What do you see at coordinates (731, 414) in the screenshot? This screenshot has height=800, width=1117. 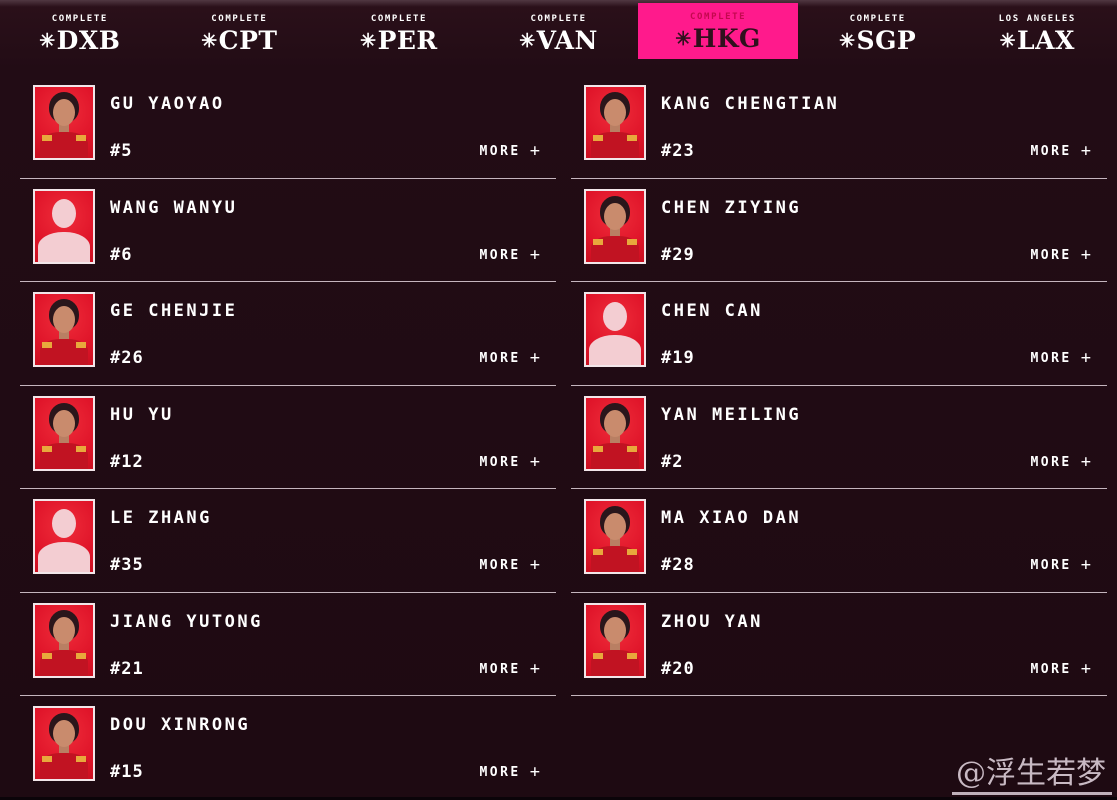 I see `player-name: YAN MEILING` at bounding box center [731, 414].